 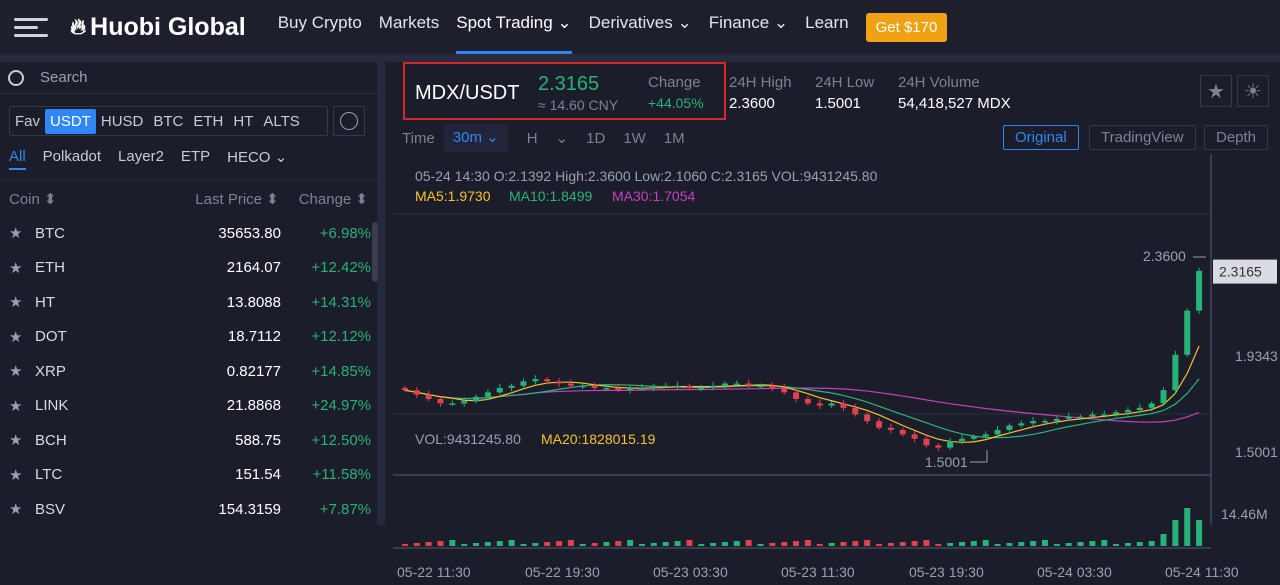 What do you see at coordinates (17, 159) in the screenshot?
I see `category-tab: All` at bounding box center [17, 159].